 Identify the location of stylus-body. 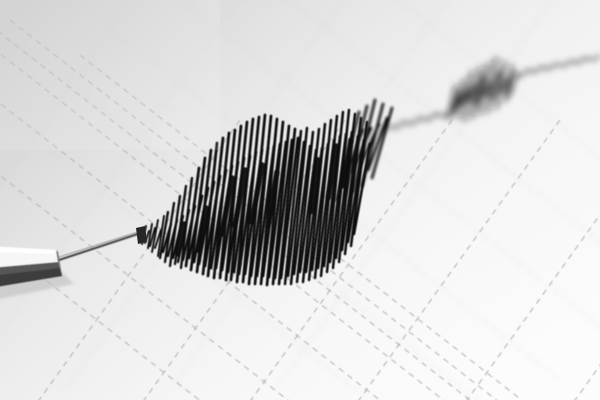
(31, 266).